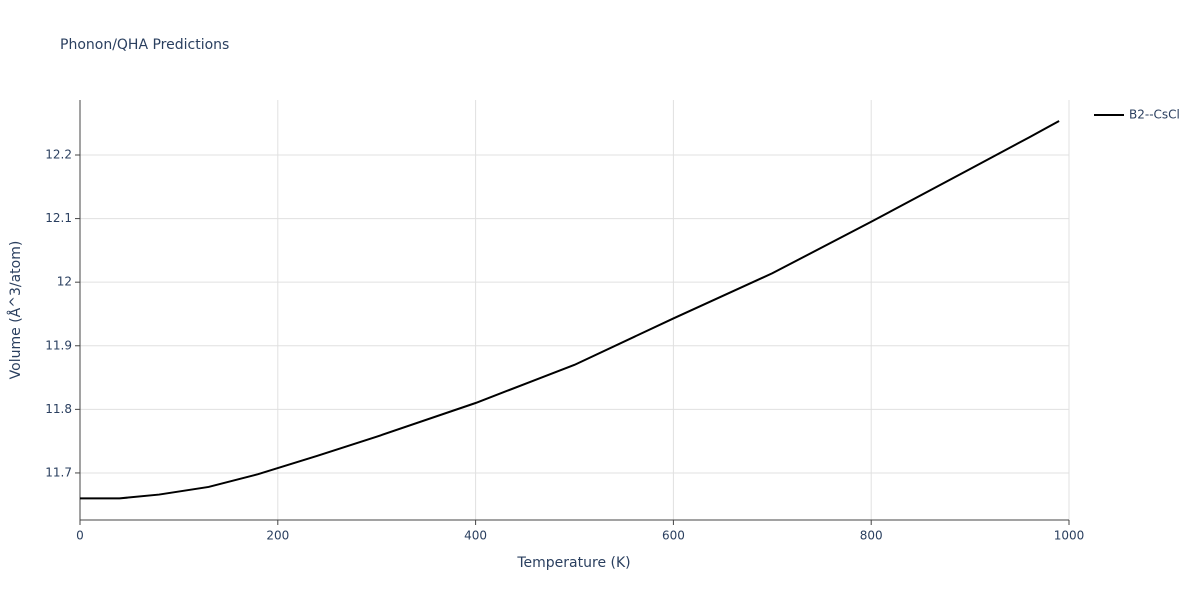 This screenshot has width=1200, height=604. Describe the element at coordinates (1069, 536) in the screenshot. I see `x-tick-label: 1000` at that location.